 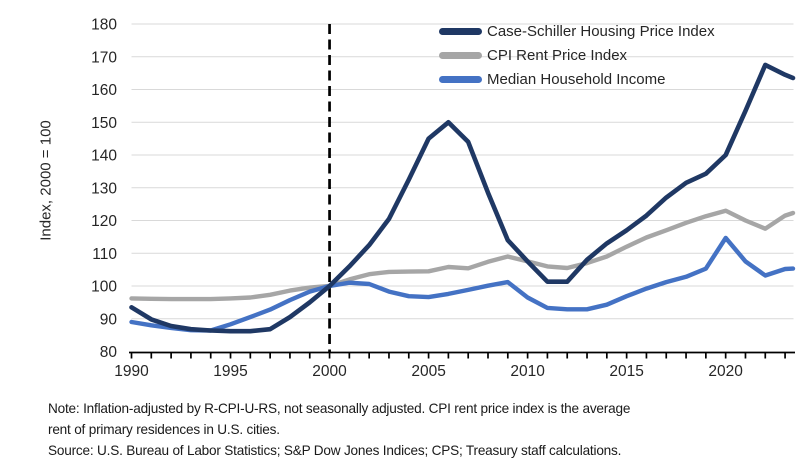 I want to click on x-tick-label: 1990, so click(x=131, y=371).